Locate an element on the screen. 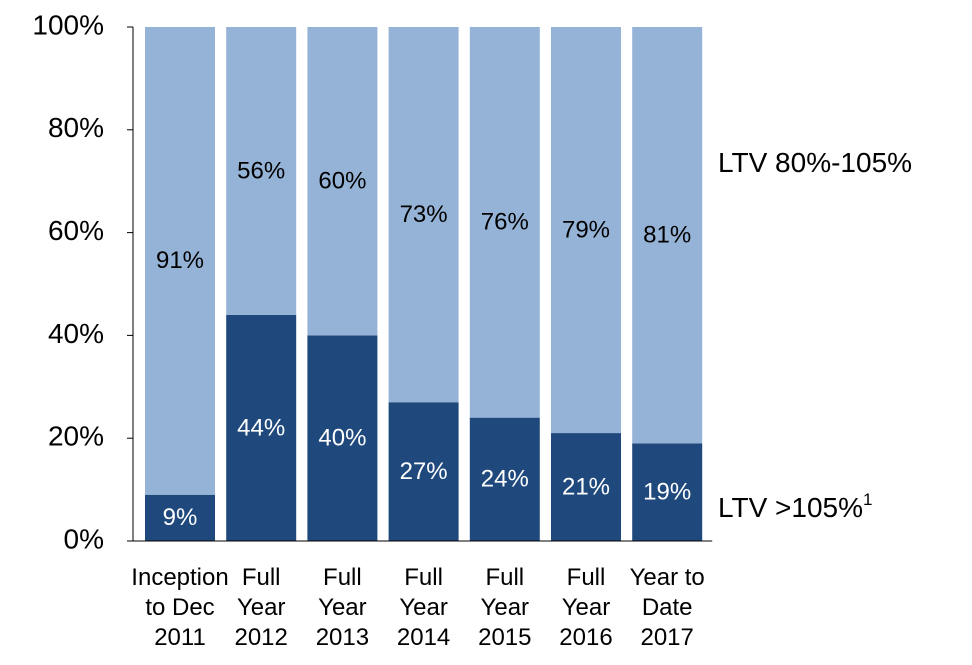 This screenshot has width=972, height=665. data-label: 44% is located at coordinates (261, 427).